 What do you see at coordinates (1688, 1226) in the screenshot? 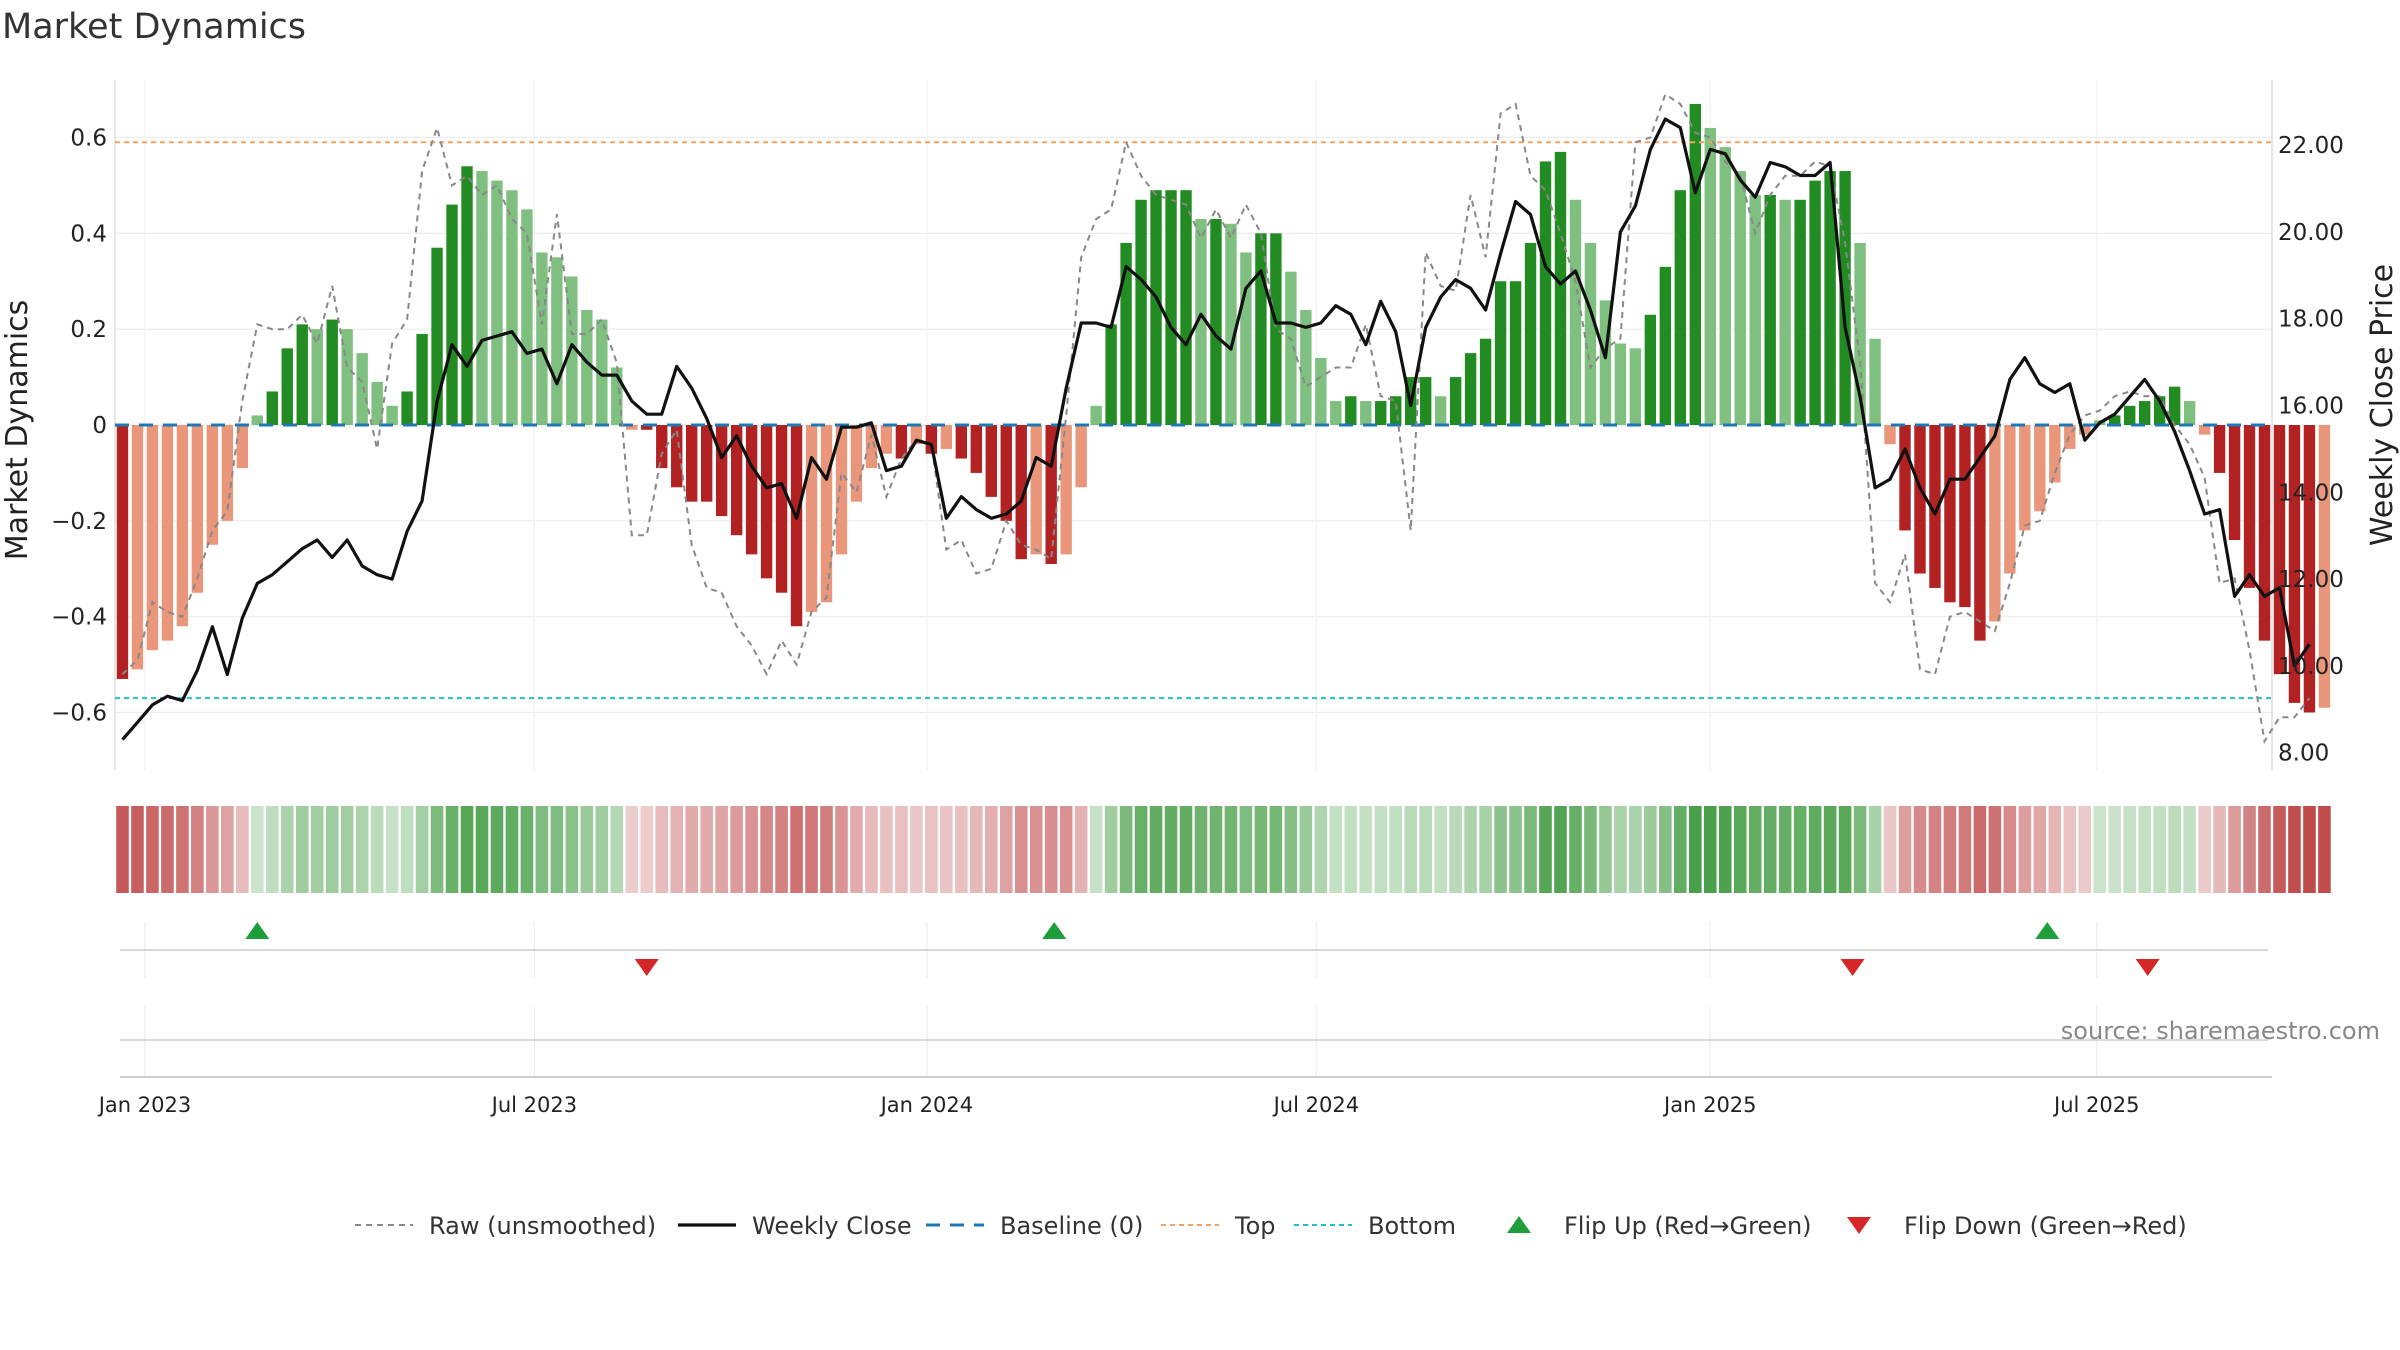
I see `legend-label: Flip Up (Red→Green)` at bounding box center [1688, 1226].